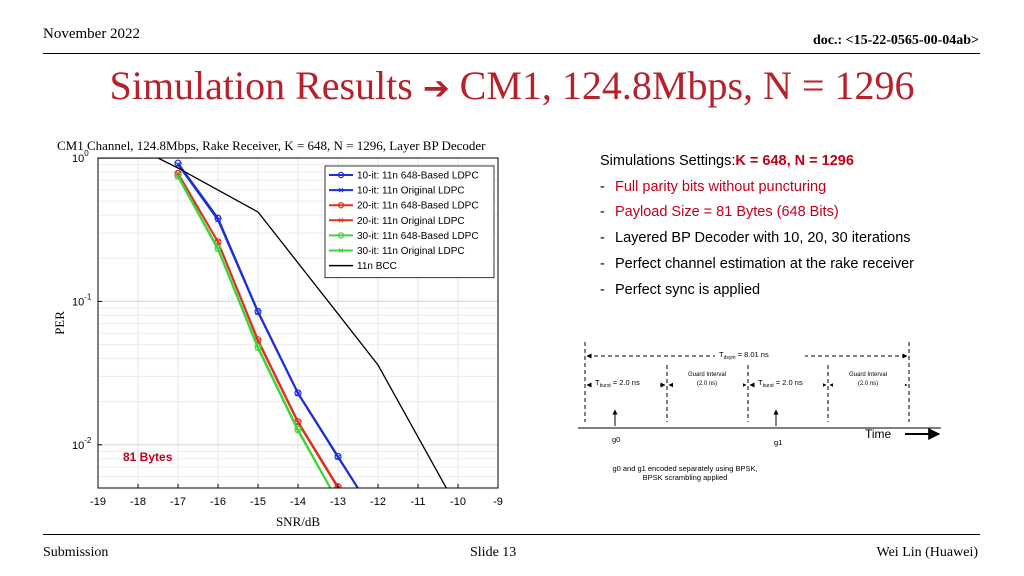 This screenshot has height=576, width=1024. What do you see at coordinates (178, 502) in the screenshot?
I see `x-tick-label: -17` at bounding box center [178, 502].